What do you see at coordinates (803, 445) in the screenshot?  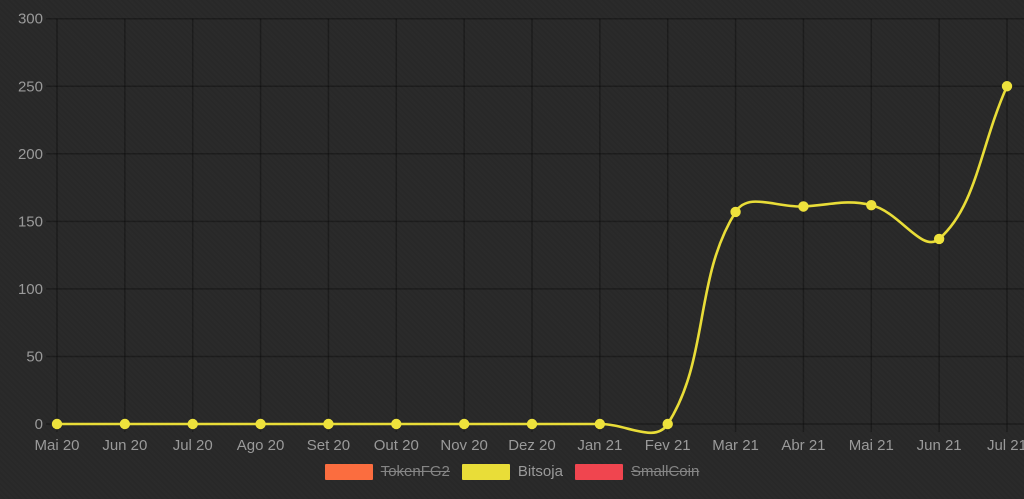 I see `x-tick-label: Abr 21` at bounding box center [803, 445].